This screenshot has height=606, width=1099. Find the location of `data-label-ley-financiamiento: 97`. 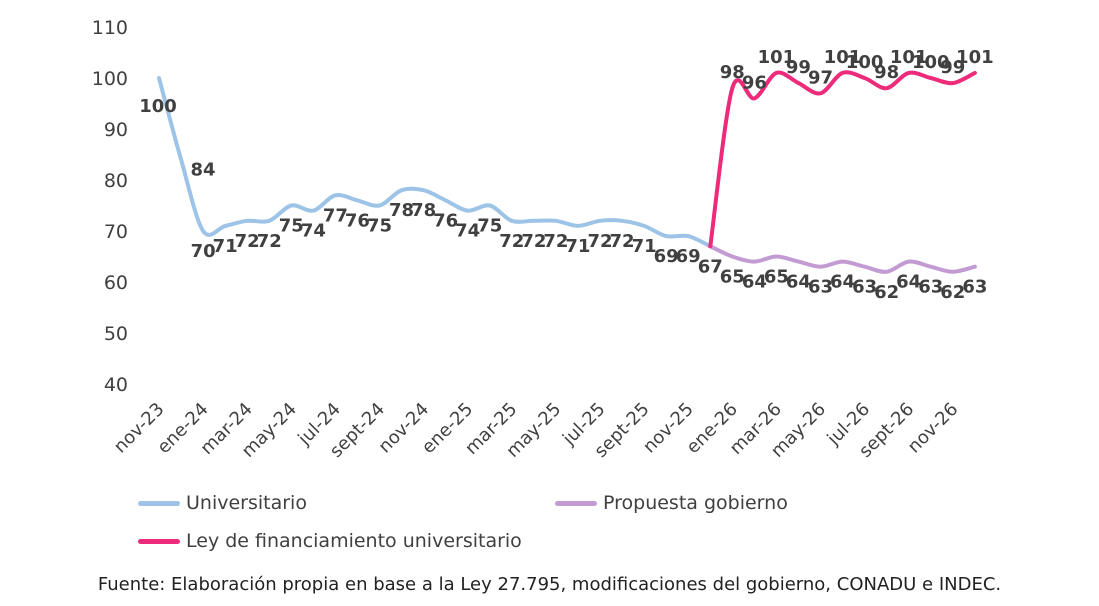

data-label-ley-financiamiento: 97 is located at coordinates (820, 77).